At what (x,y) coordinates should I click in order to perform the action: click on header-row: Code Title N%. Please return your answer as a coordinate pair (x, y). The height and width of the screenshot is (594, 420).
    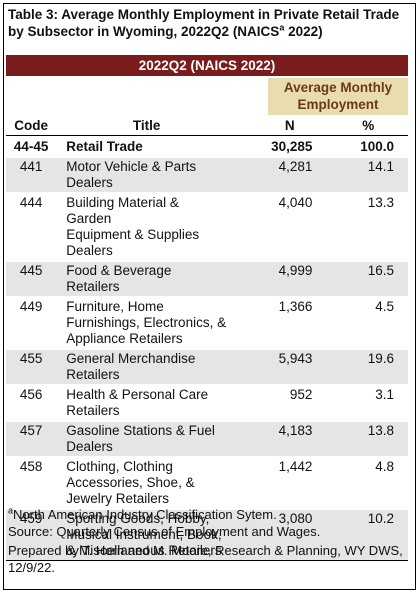
    Looking at the image, I should click on (207, 126).